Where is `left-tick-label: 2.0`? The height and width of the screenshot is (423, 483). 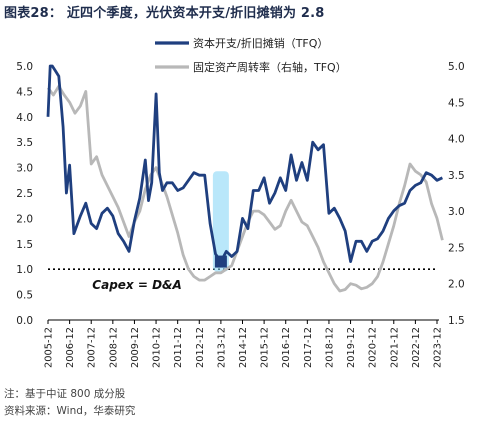
left-tick-label: 2.0 is located at coordinates (24, 219).